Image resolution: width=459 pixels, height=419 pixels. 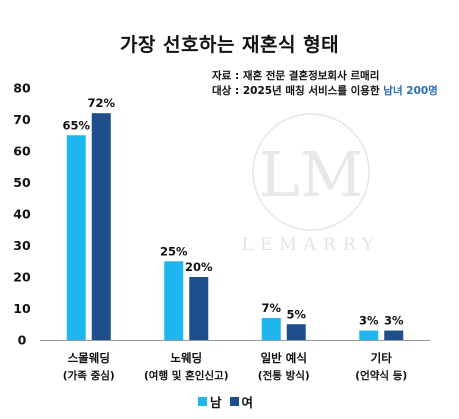 What do you see at coordinates (101, 103) in the screenshot?
I see `data-label: 72%` at bounding box center [101, 103].